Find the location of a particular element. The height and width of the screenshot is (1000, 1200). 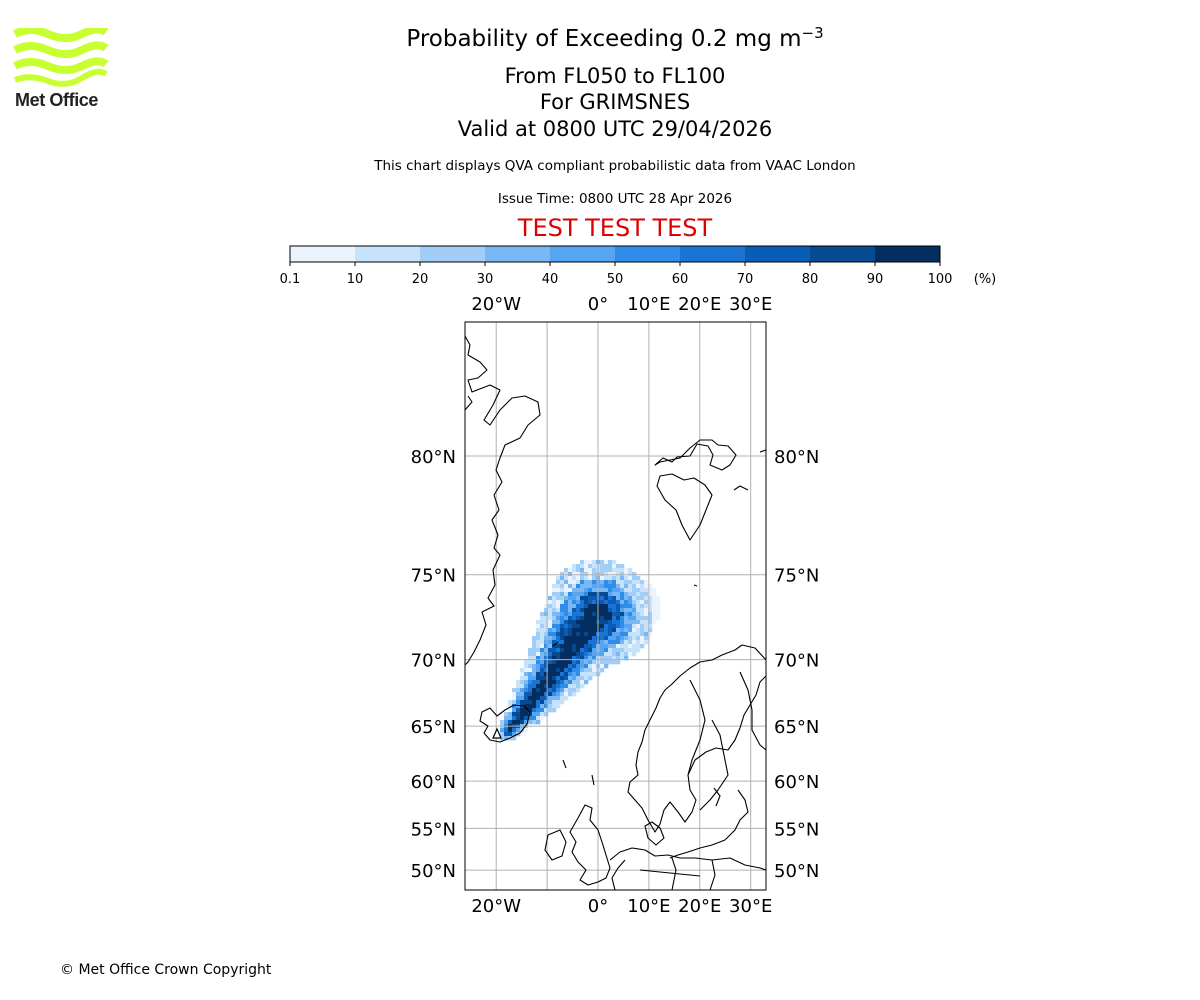

svalbard-spitsbergen is located at coordinates (684, 507).